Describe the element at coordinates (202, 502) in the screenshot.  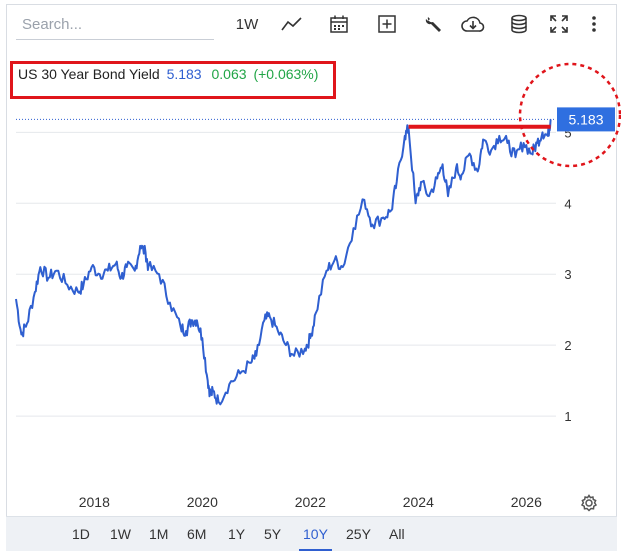
I see `x-tick-label: 2020` at that location.